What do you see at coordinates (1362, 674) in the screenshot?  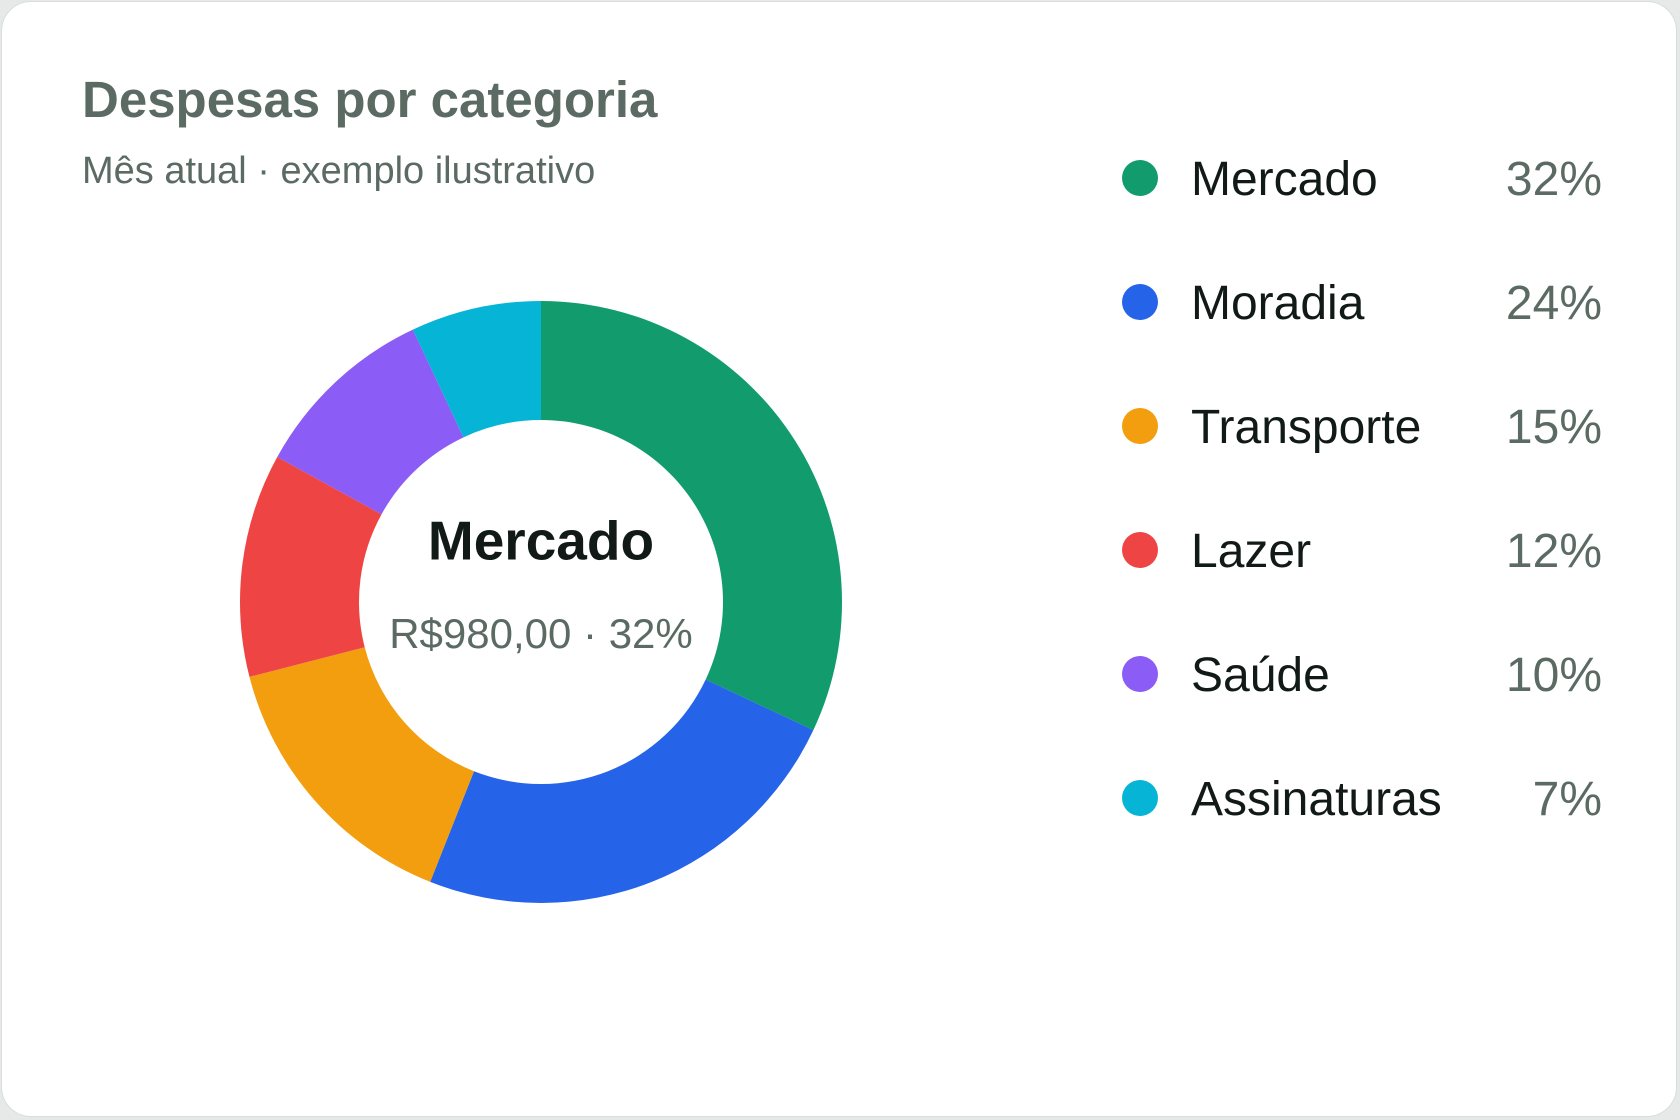 I see `legend-item-saude: Saúde 10%` at bounding box center [1362, 674].